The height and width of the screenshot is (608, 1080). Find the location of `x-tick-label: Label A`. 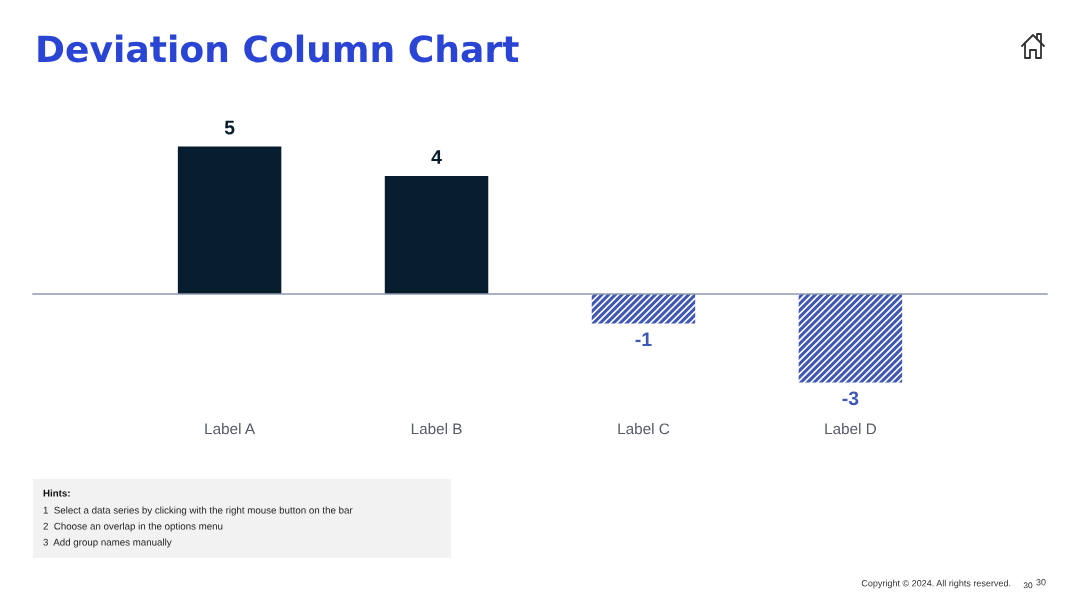

x-tick-label: Label A is located at coordinates (230, 429).